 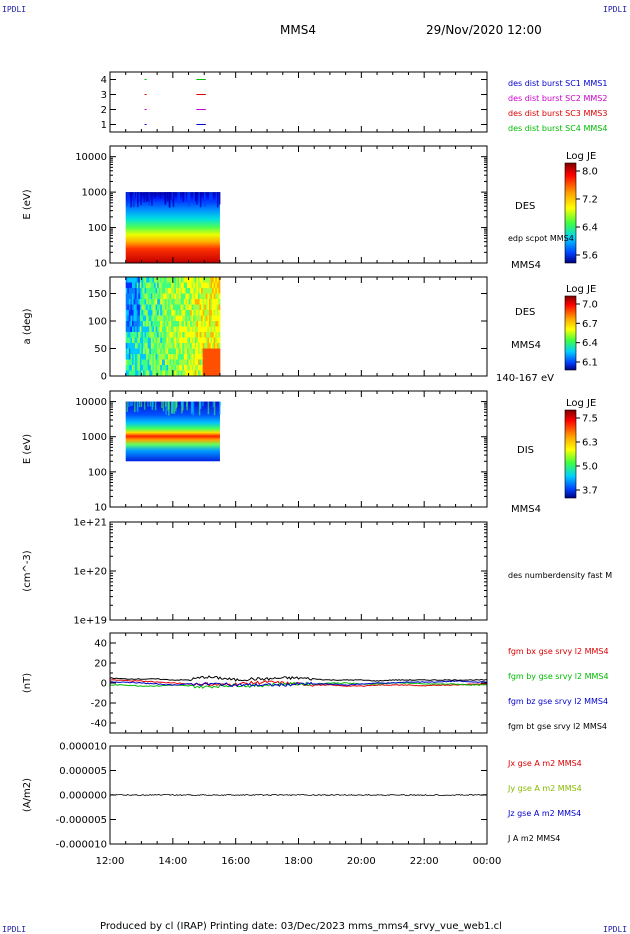 What do you see at coordinates (590, 256) in the screenshot?
I see `colorbar-tick-label: 5.6` at bounding box center [590, 256].